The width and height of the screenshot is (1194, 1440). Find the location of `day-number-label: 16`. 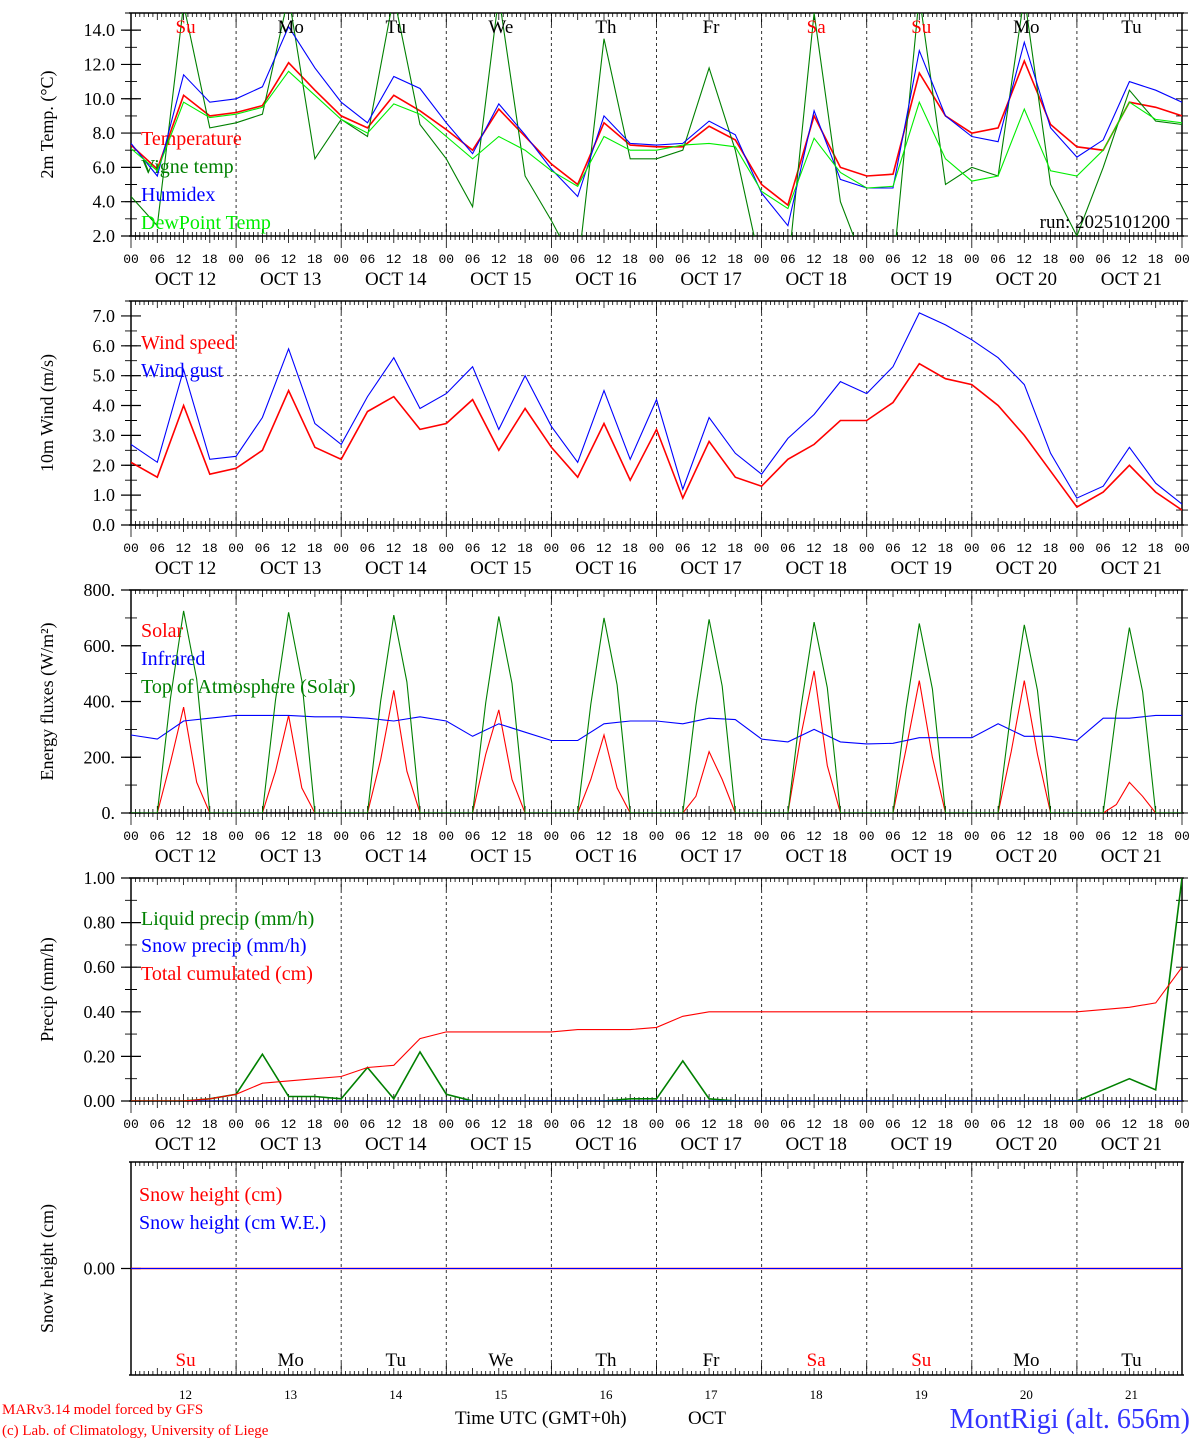

day-number-label: 16 is located at coordinates (606, 1394).